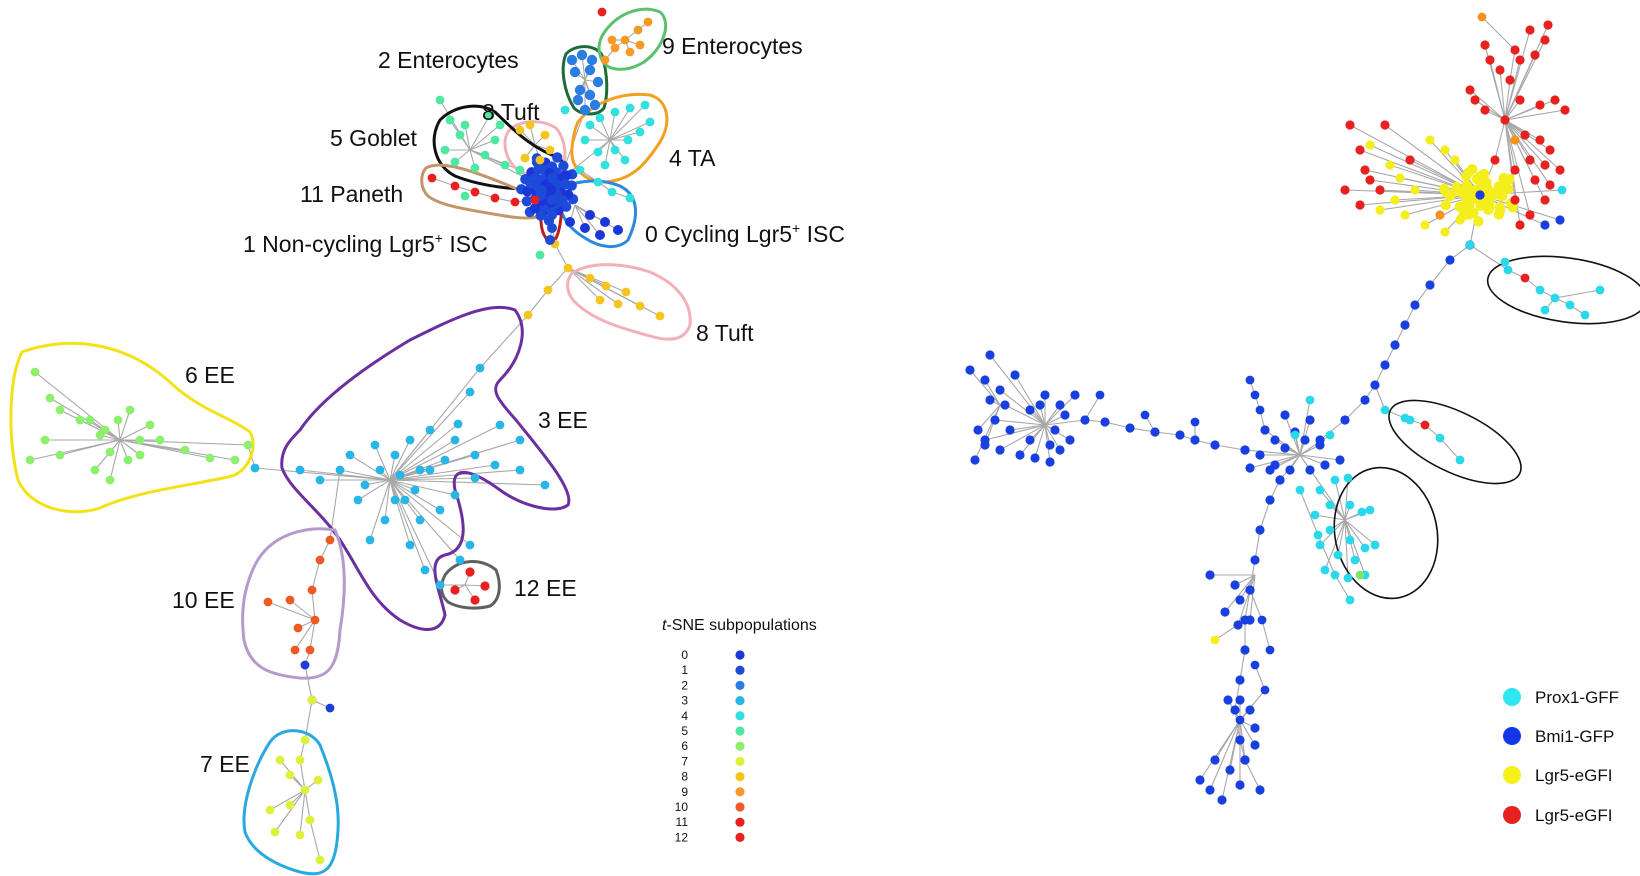 This screenshot has width=1640, height=876. What do you see at coordinates (275, 832) in the screenshot?
I see `cell-node-ee7` at bounding box center [275, 832].